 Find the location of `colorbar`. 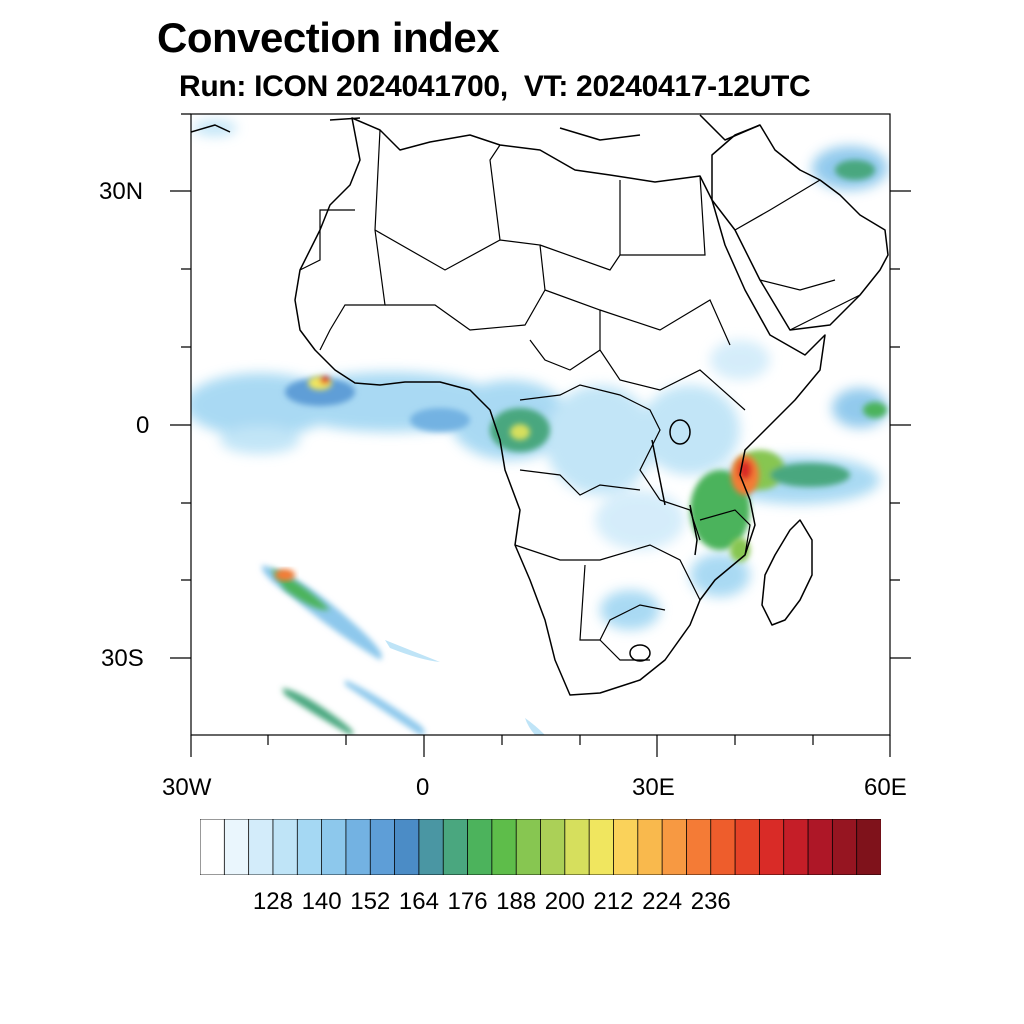

colorbar is located at coordinates (540, 847).